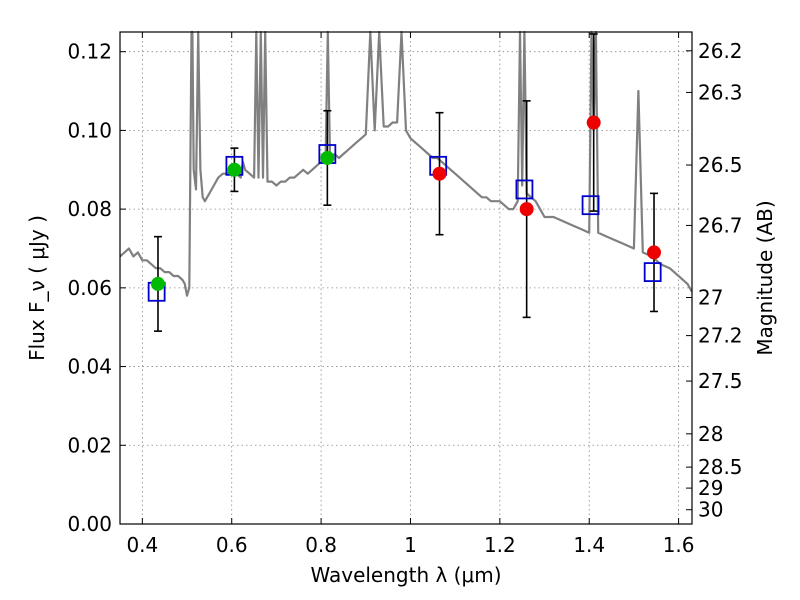 This screenshot has height=600, width=800. Describe the element at coordinates (321, 545) in the screenshot. I see `x-tick-label: 0.8` at that location.